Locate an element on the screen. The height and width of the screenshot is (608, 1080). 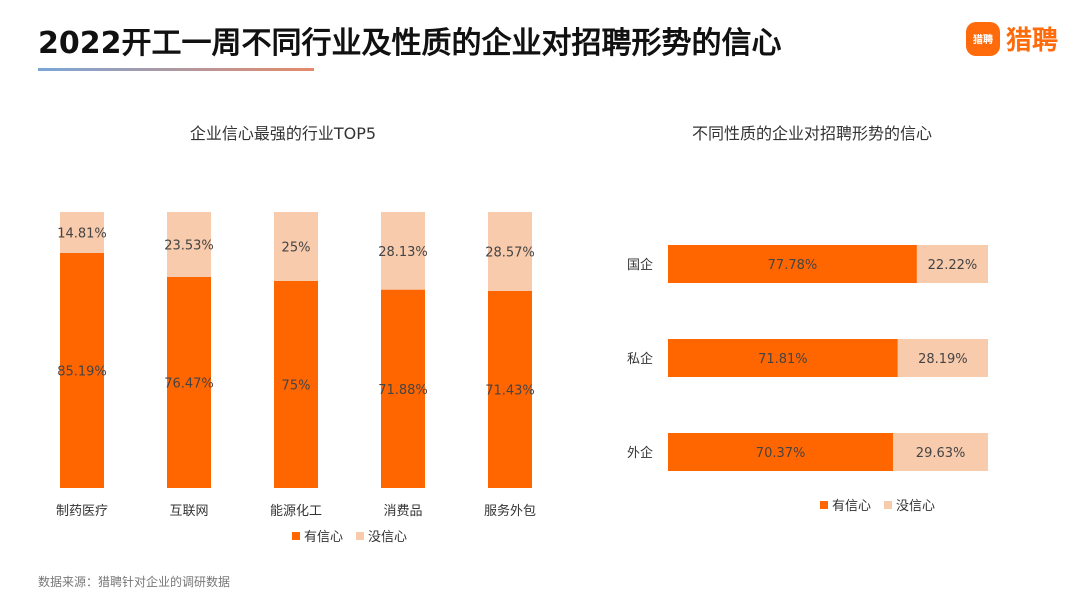
ownership-category-label: 私企 is located at coordinates (640, 359).